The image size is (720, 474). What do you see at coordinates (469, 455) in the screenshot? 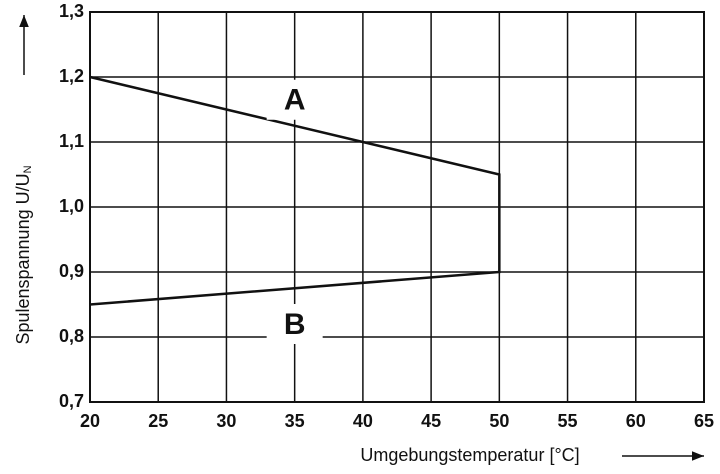
I see `x-axis-label: Umgebungstemperatur [°C]` at bounding box center [469, 455].